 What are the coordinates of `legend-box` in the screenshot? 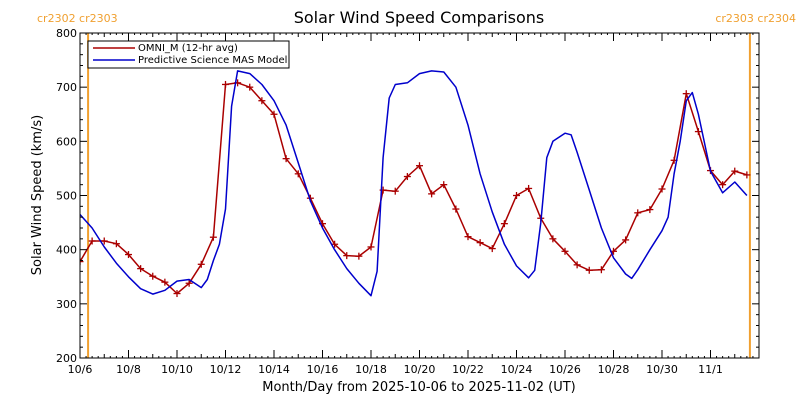 It's located at (188, 54).